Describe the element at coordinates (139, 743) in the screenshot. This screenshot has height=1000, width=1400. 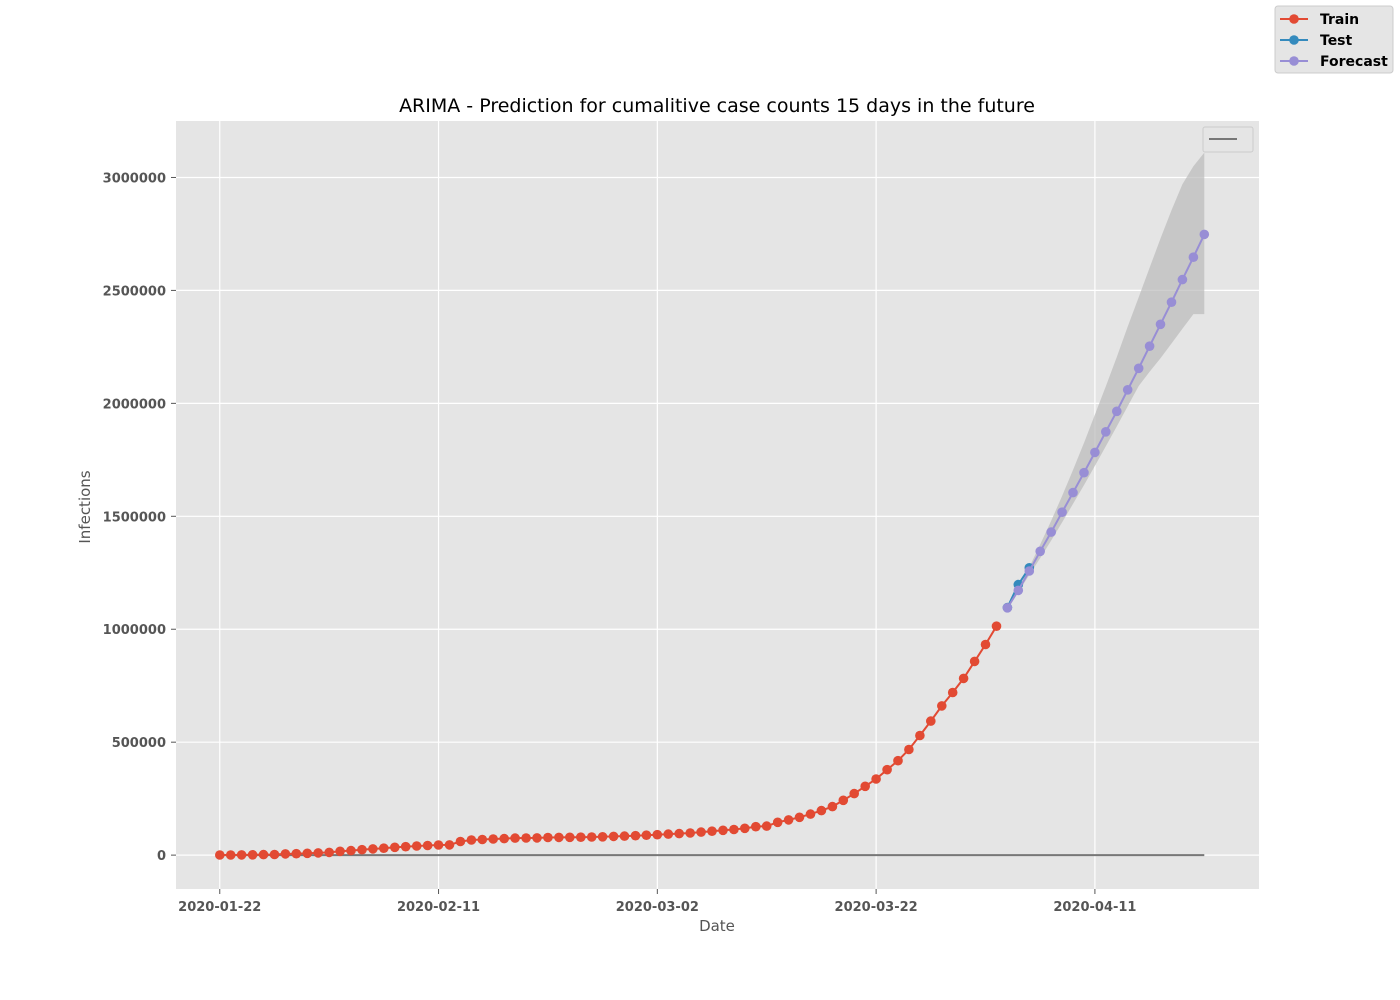
I see `y-tick-label: 500000` at that location.